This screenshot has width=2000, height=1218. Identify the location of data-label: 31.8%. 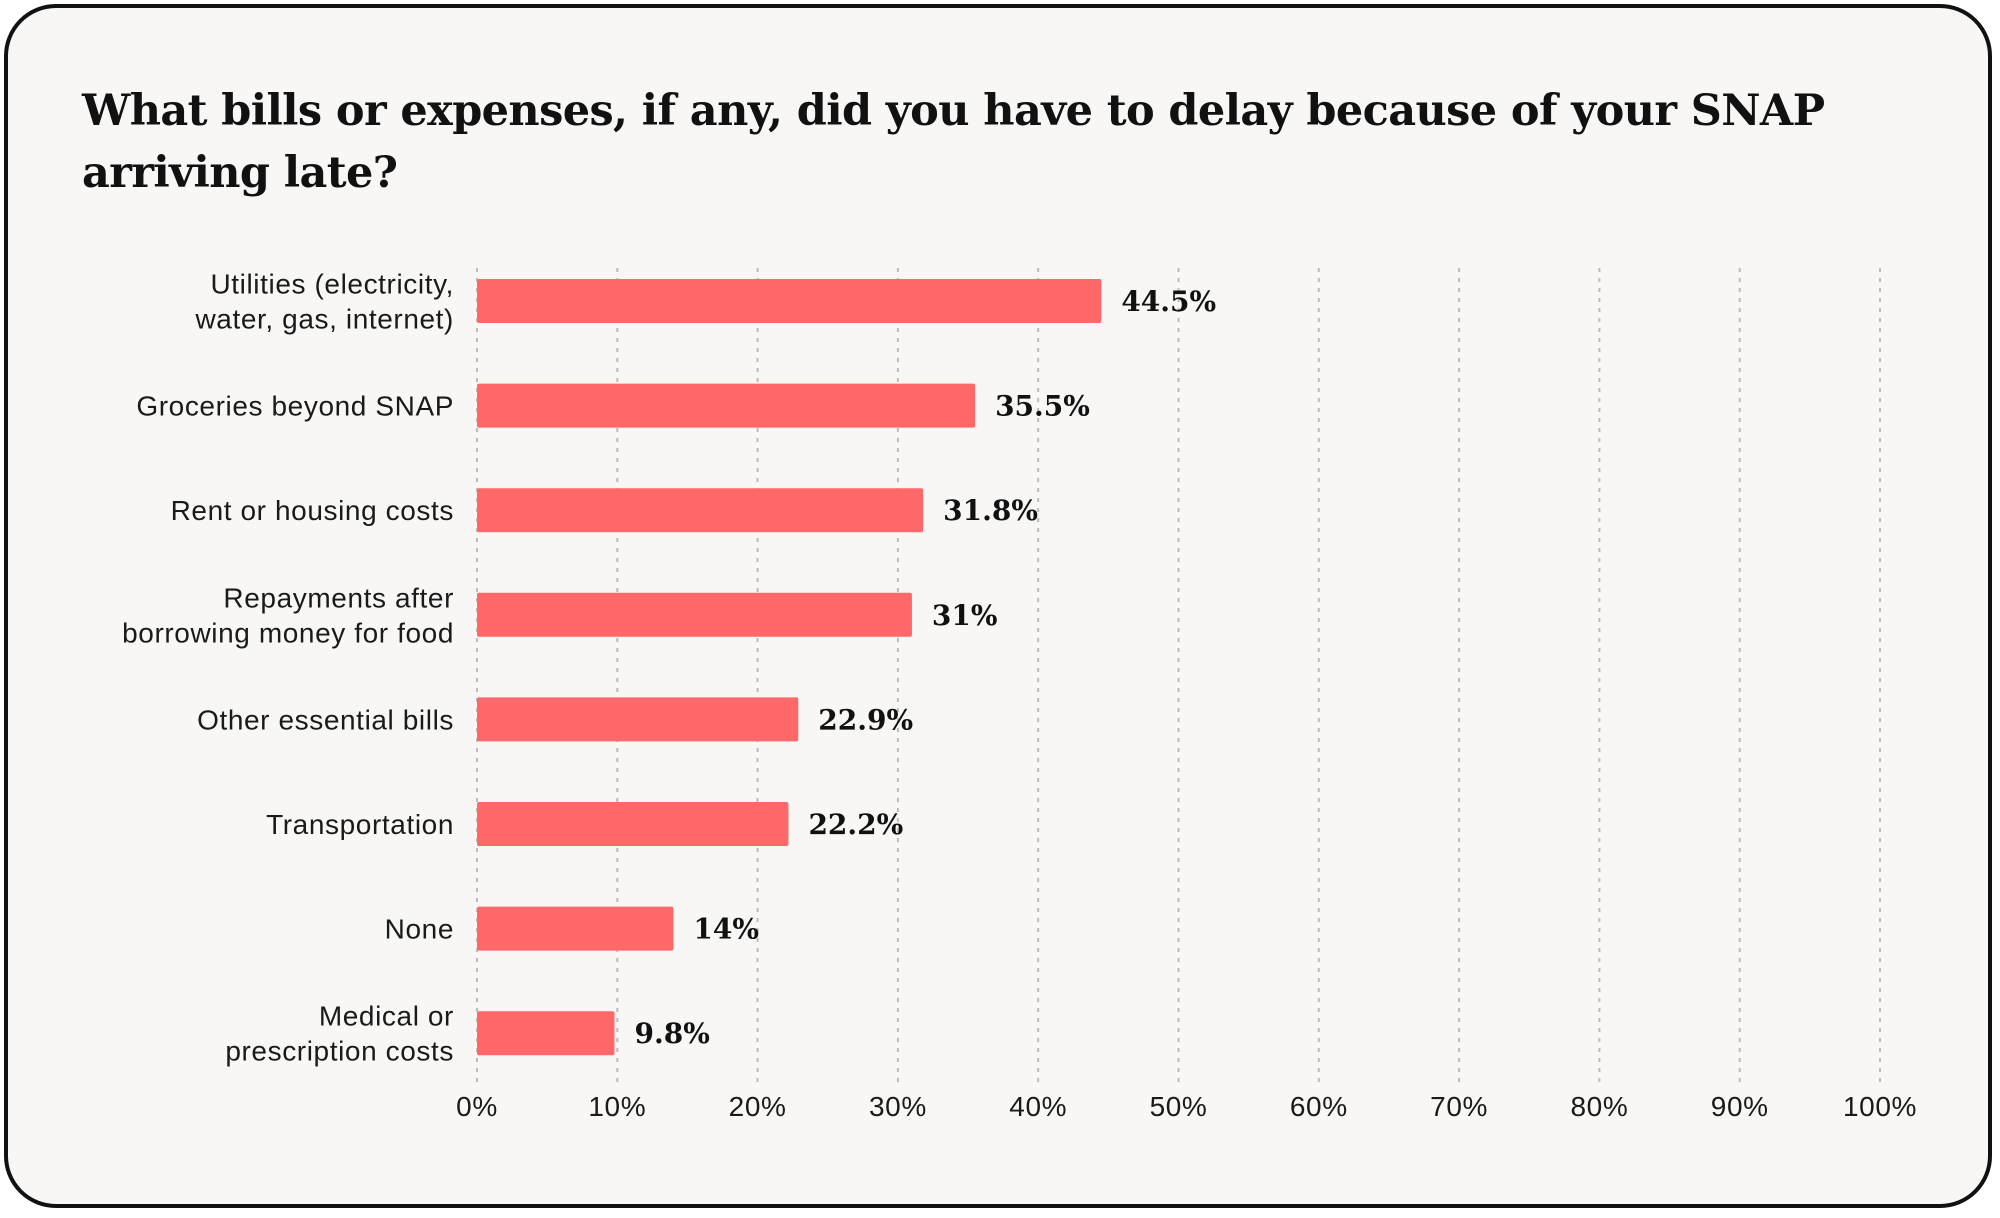
(990, 510).